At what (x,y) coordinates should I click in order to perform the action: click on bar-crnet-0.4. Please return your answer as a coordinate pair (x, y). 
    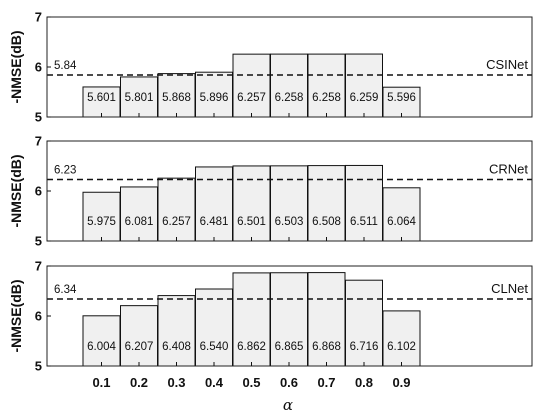
    Looking at the image, I should click on (214, 204).